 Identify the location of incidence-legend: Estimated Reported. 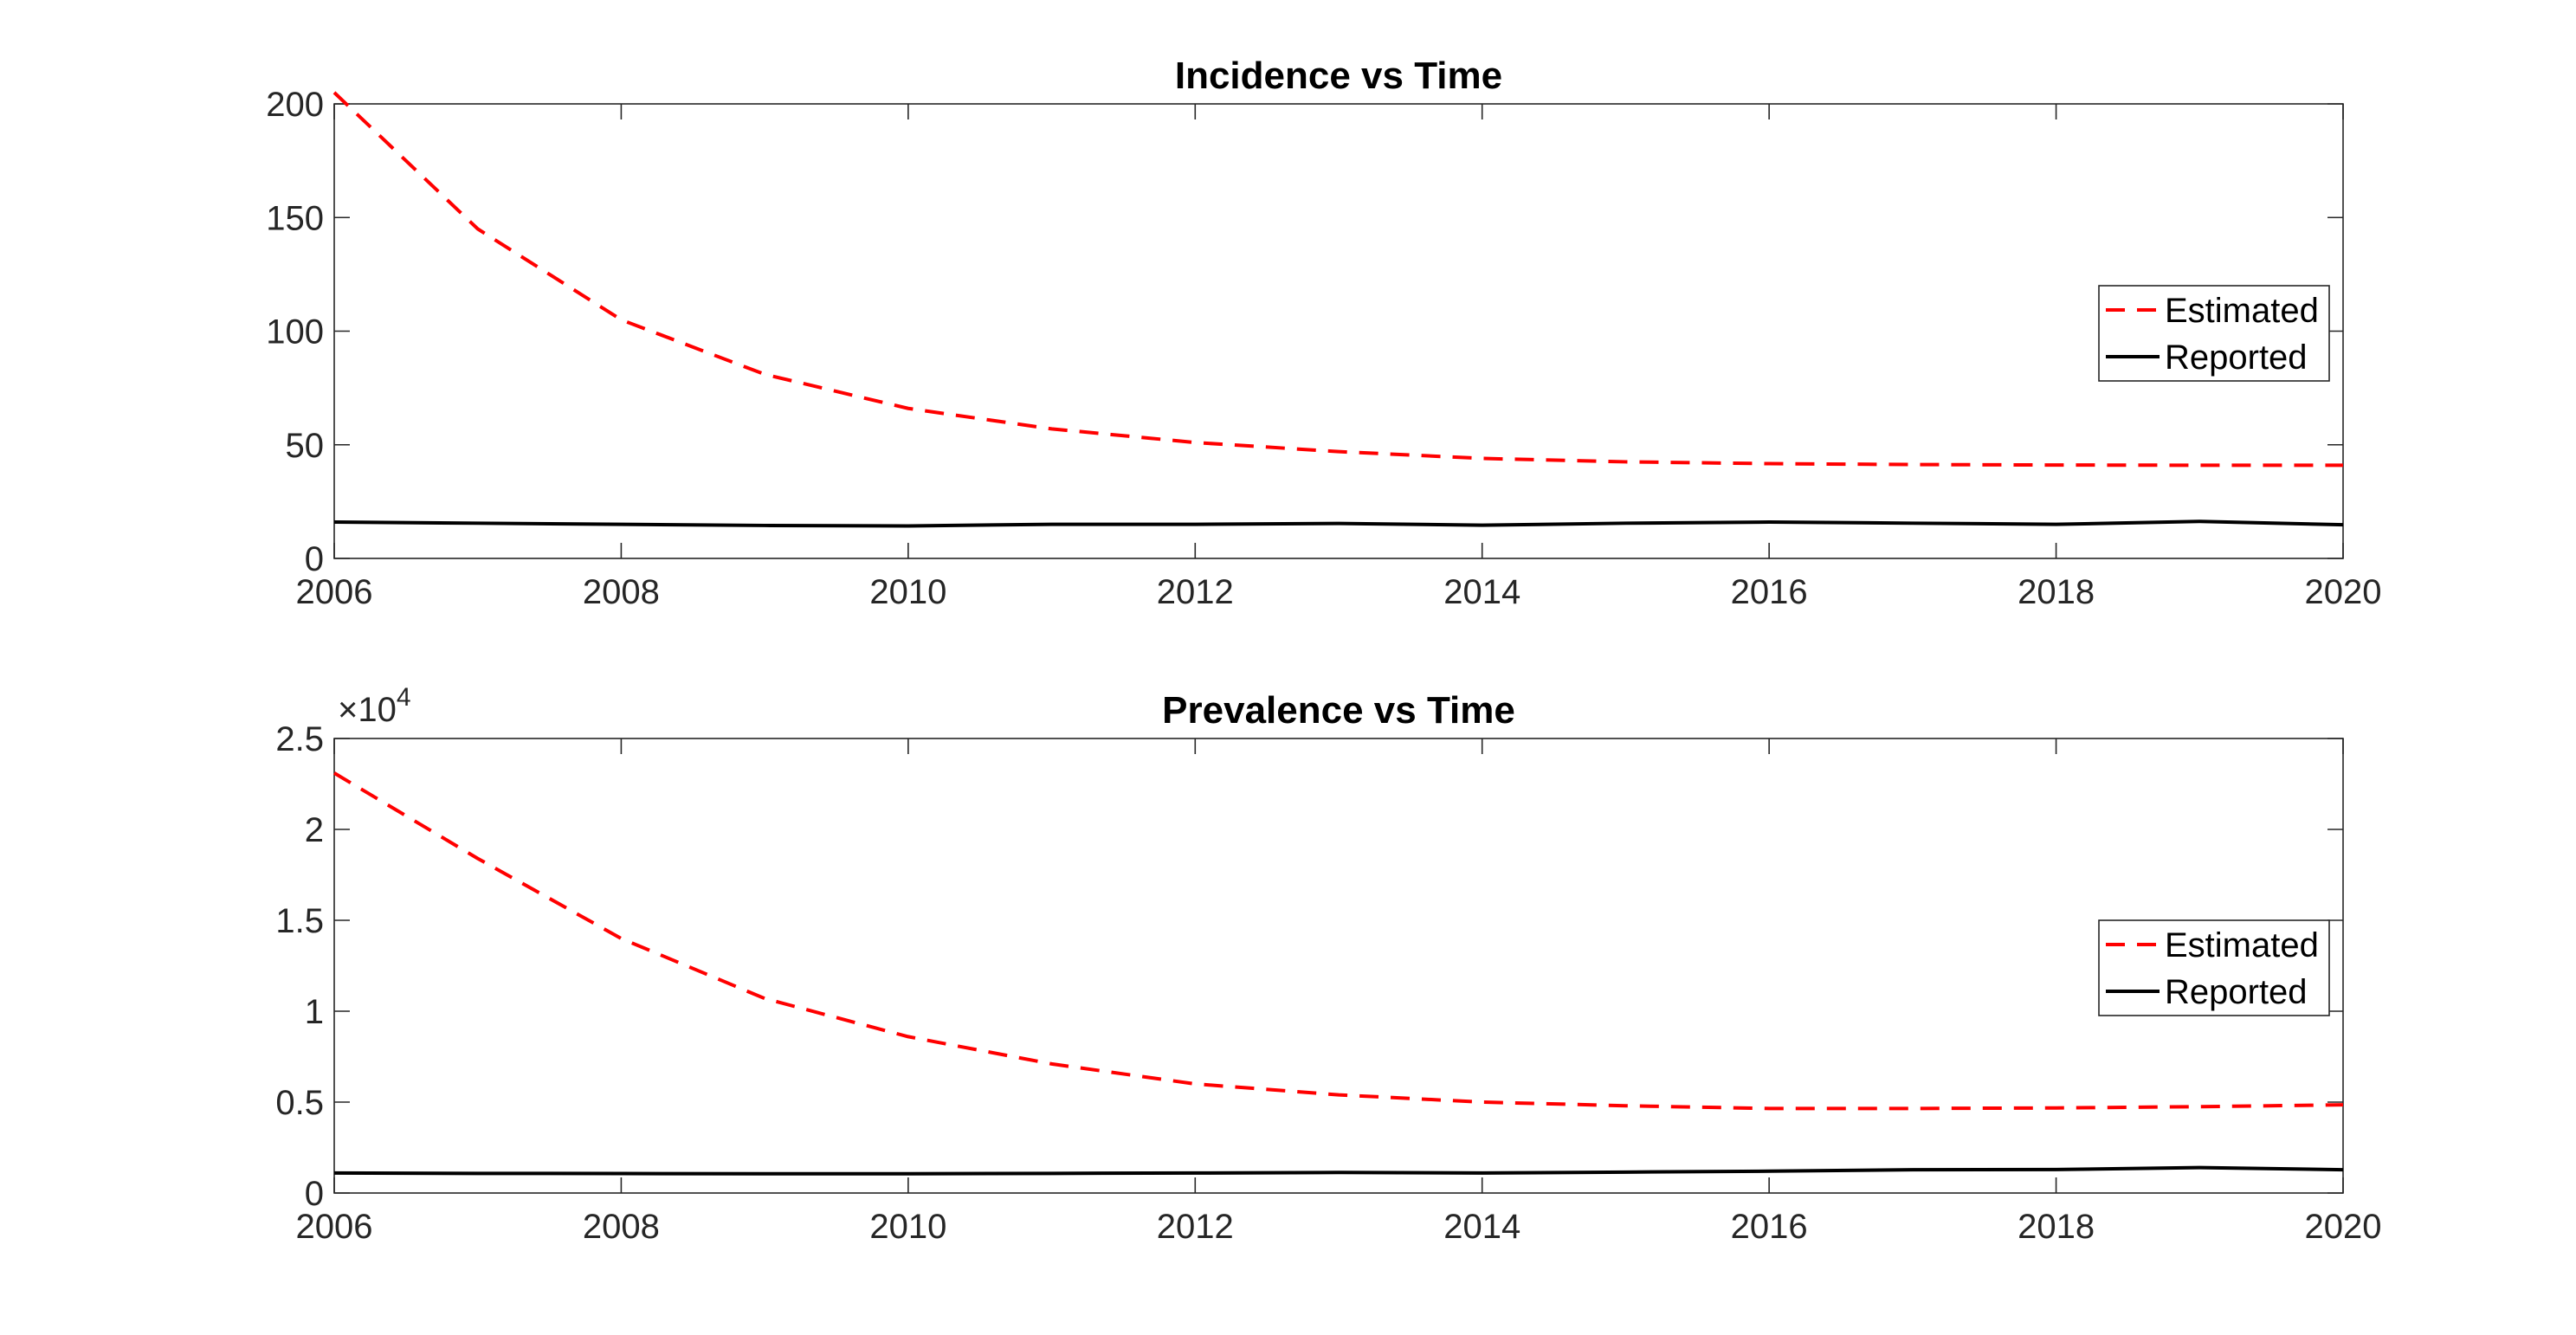
(2214, 334).